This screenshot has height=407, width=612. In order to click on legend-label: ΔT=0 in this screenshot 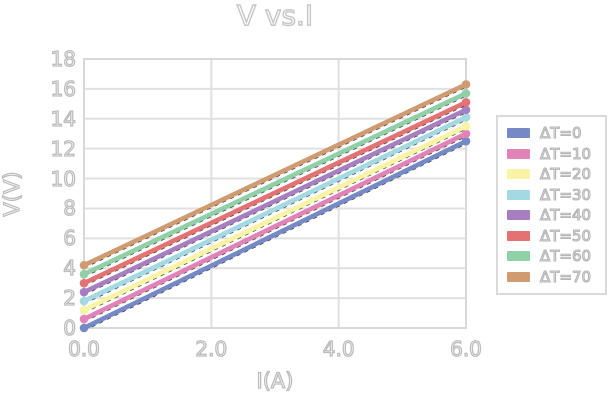, I will do `click(560, 133)`.